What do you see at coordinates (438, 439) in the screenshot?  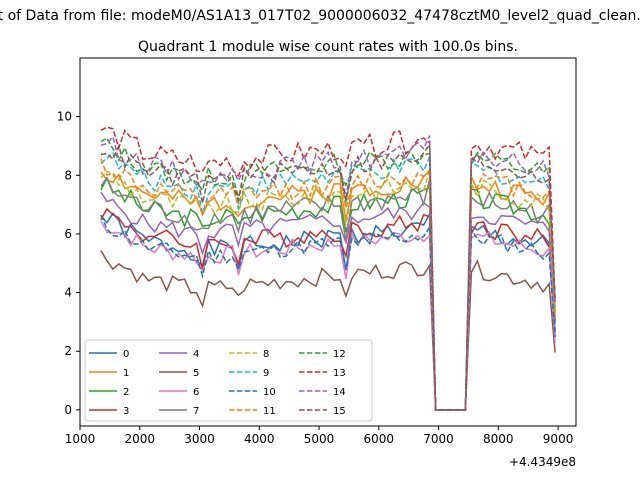 I see `x-tick-label: 7000` at bounding box center [438, 439].